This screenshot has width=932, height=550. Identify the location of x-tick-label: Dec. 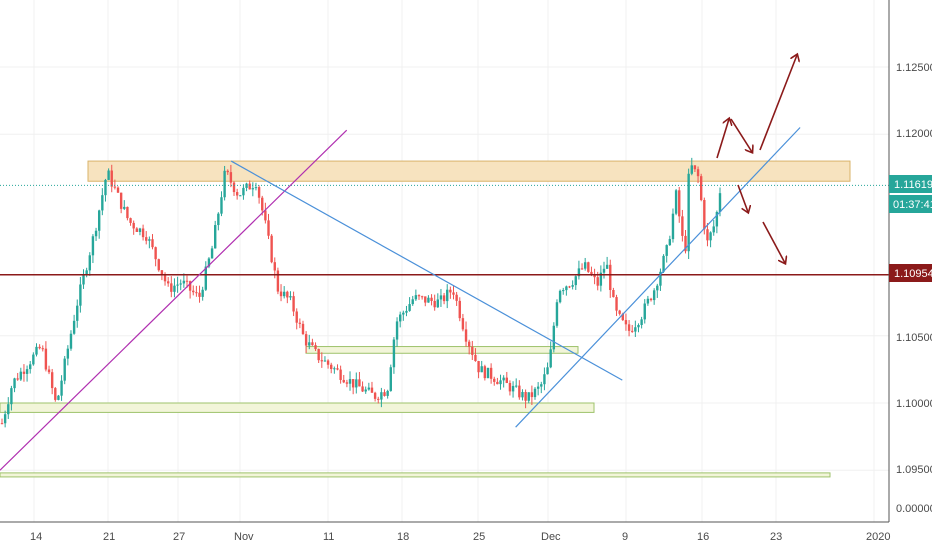
(551, 537).